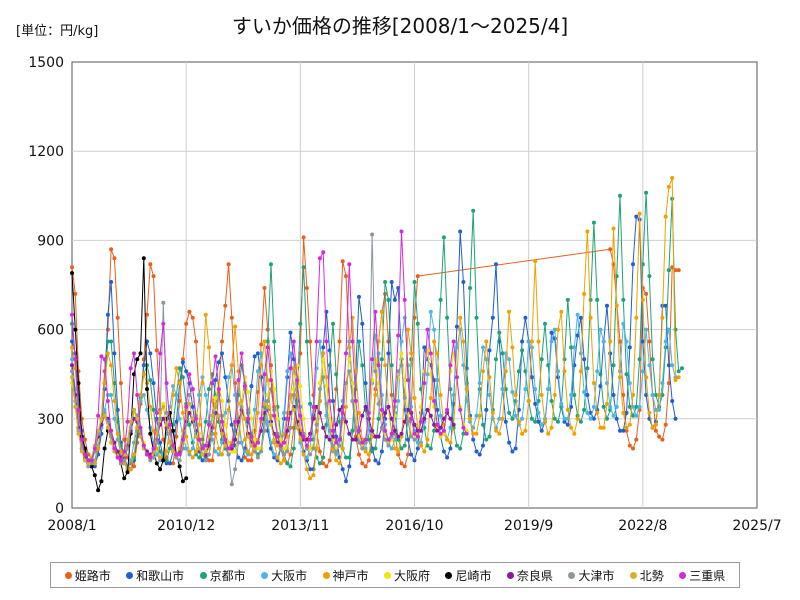  I want to click on legend-item: 三重県, so click(702, 575).